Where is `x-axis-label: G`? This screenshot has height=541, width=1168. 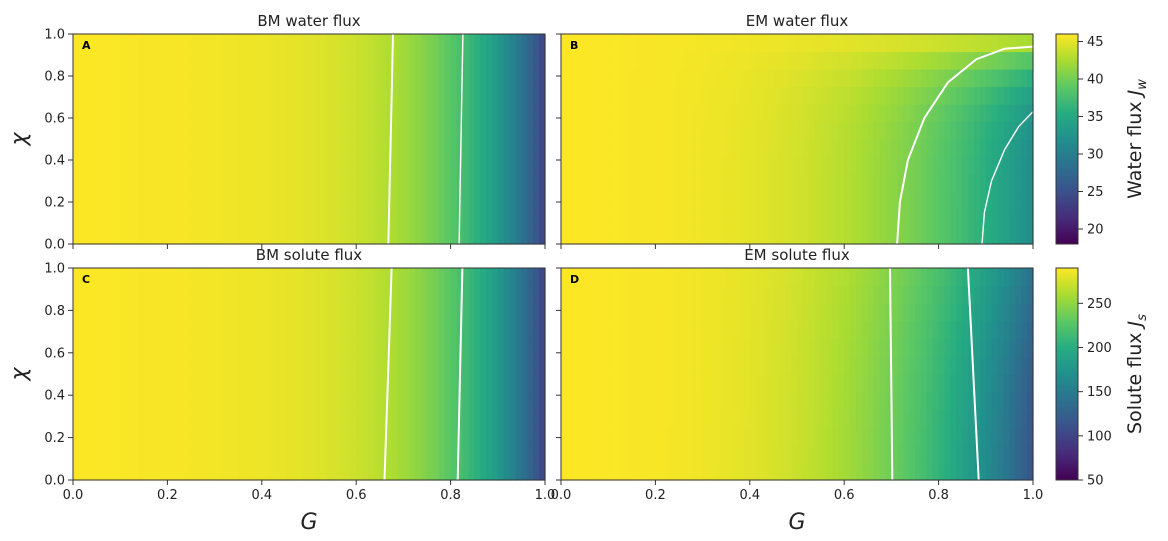
x-axis-label: G is located at coordinates (796, 522).